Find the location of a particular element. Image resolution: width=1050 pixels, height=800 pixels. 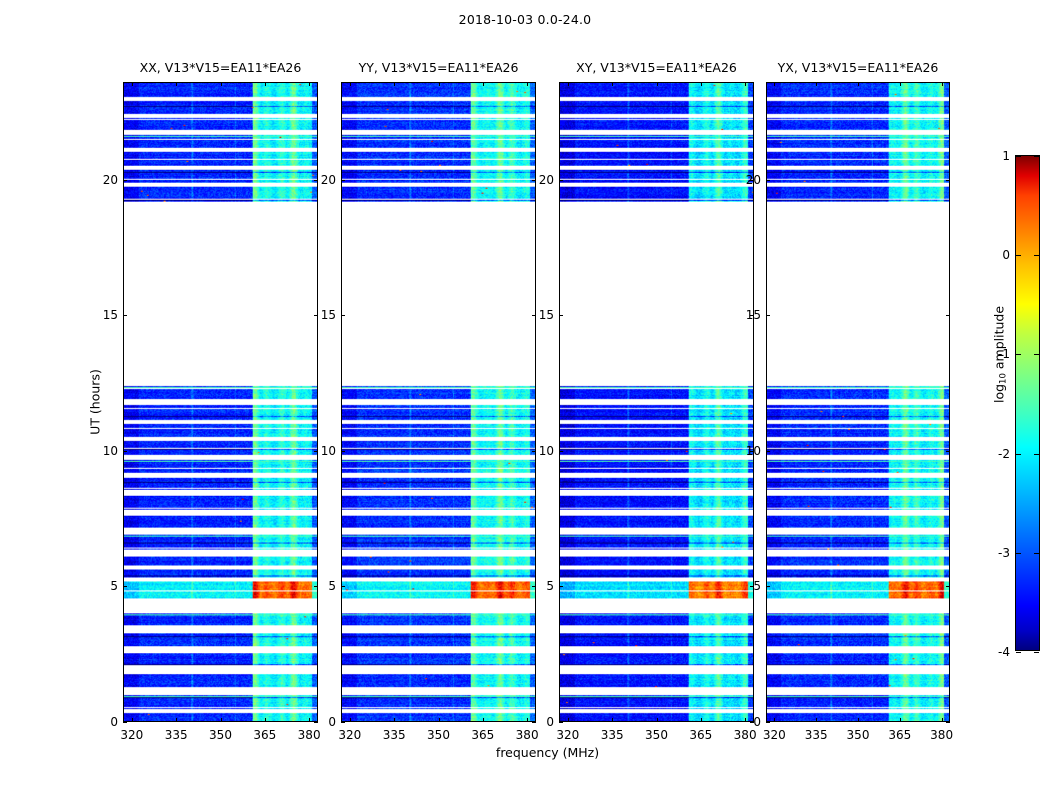

panel-title-yx: YX, V13*V15=EA11*EA26 is located at coordinates (858, 67).